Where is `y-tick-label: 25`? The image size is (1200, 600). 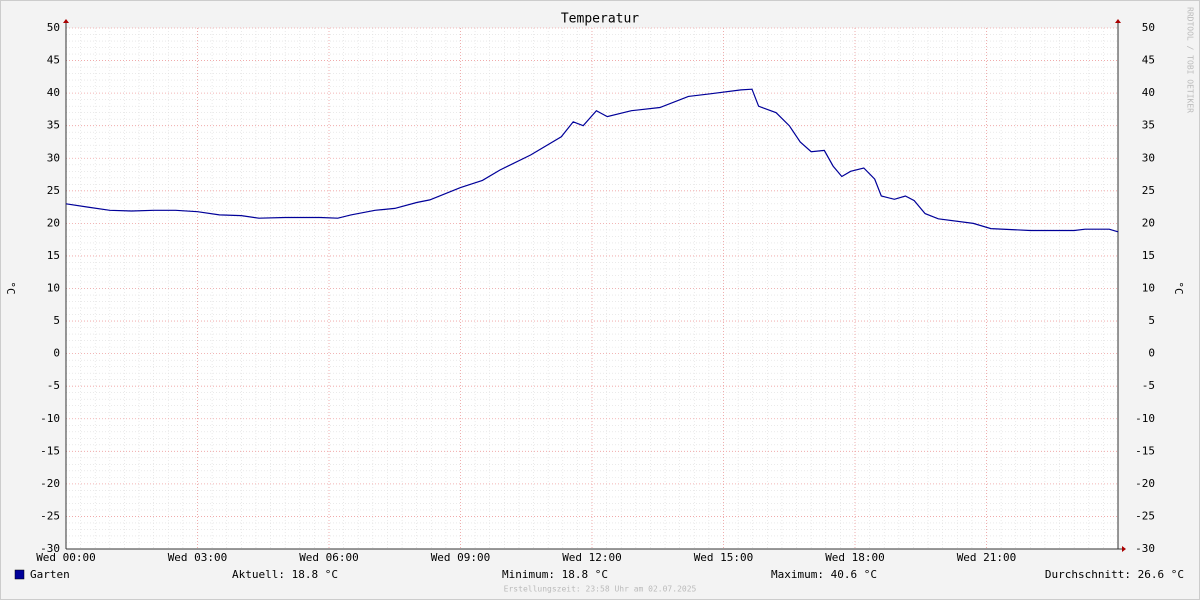 y-tick-label: 25 is located at coordinates (53, 190).